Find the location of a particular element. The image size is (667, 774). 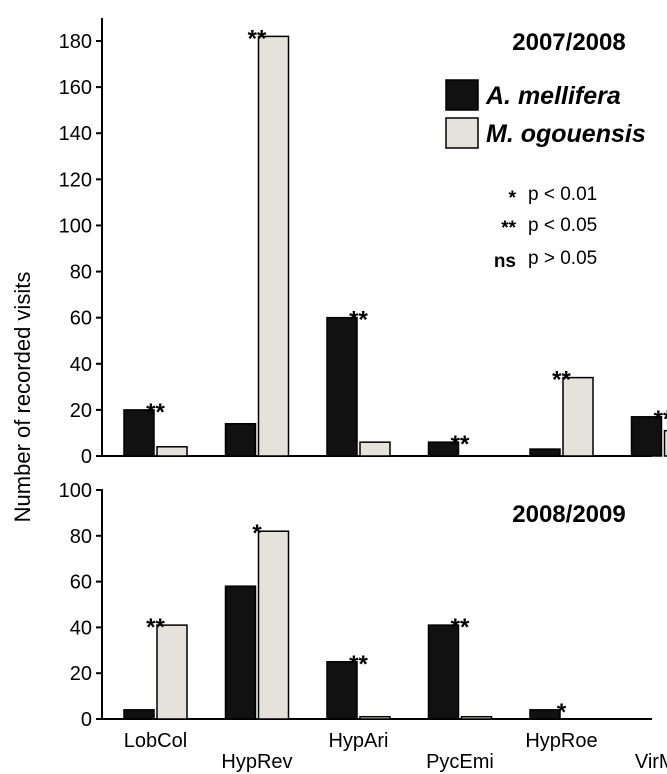

key-text-double: p < 0.05 is located at coordinates (562, 225).